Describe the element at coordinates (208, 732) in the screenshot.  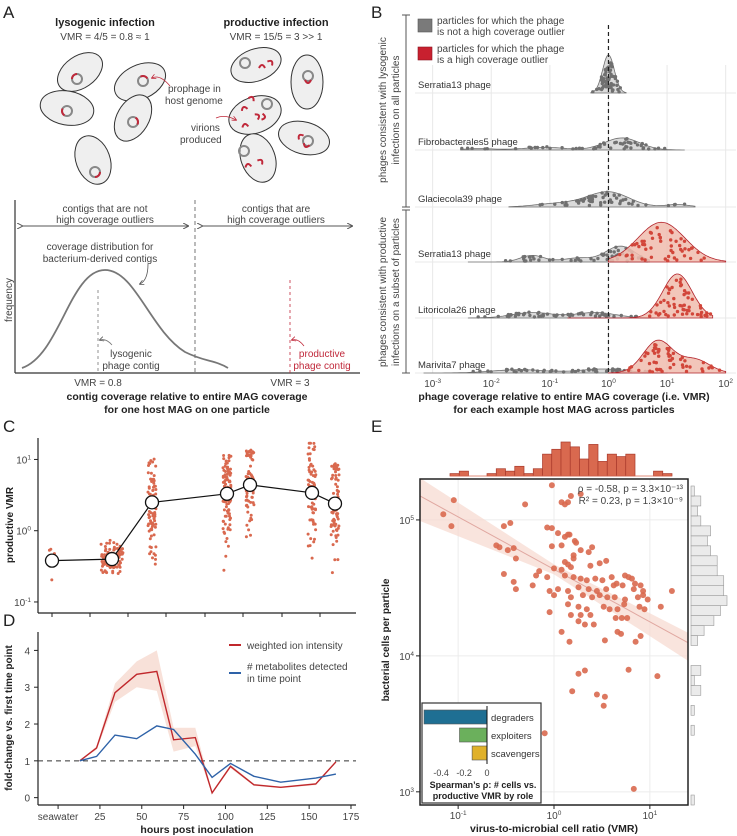
I see `ion-intensity-line` at that location.